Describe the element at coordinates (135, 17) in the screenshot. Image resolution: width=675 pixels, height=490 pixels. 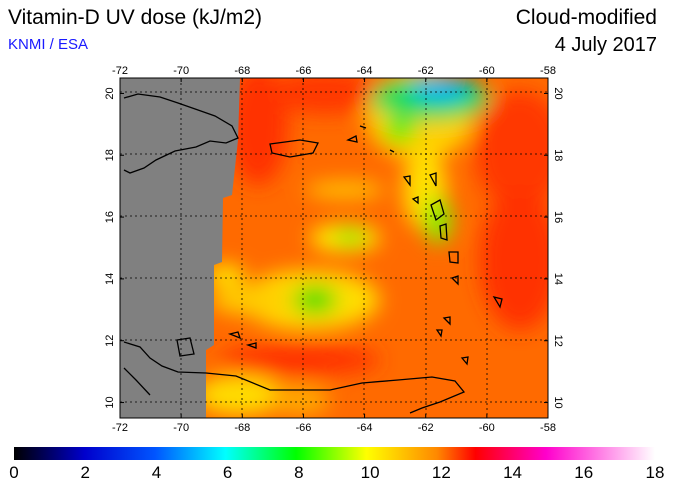
I see `map-title: Vitamin-D UV dose (kJ/m2)` at that location.